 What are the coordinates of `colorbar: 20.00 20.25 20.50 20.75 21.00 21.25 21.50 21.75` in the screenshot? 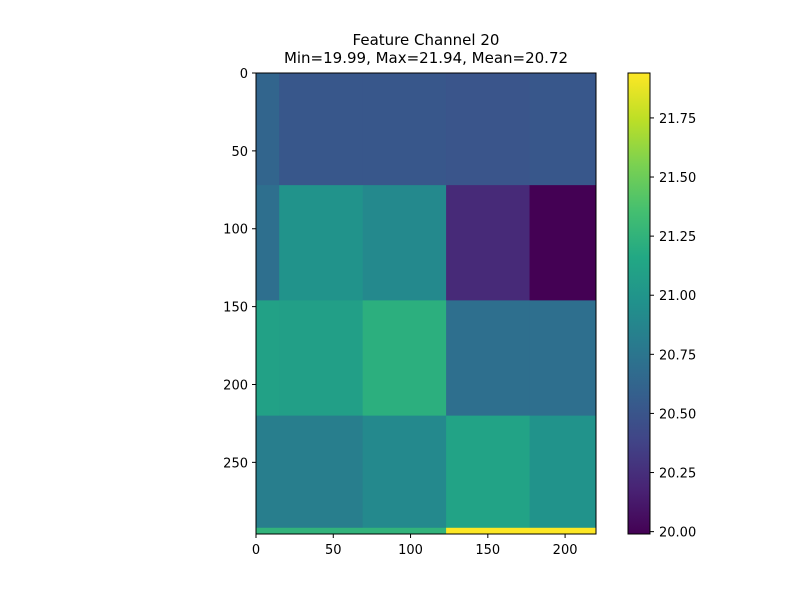 It's located at (661, 306).